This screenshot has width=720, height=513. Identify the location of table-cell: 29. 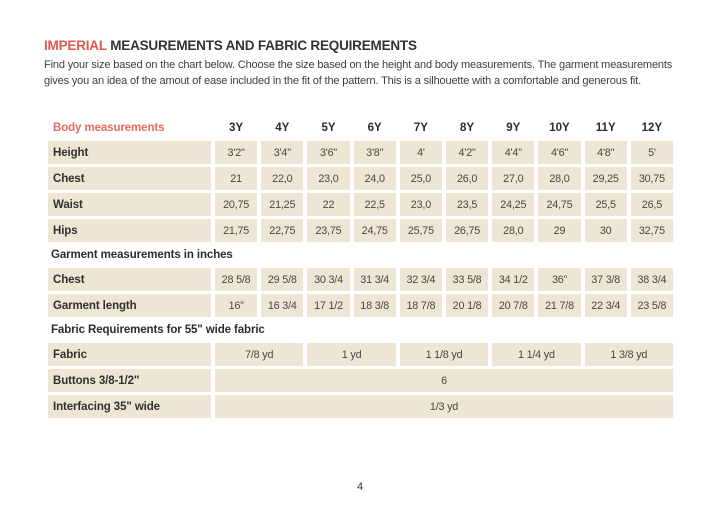
(559, 230).